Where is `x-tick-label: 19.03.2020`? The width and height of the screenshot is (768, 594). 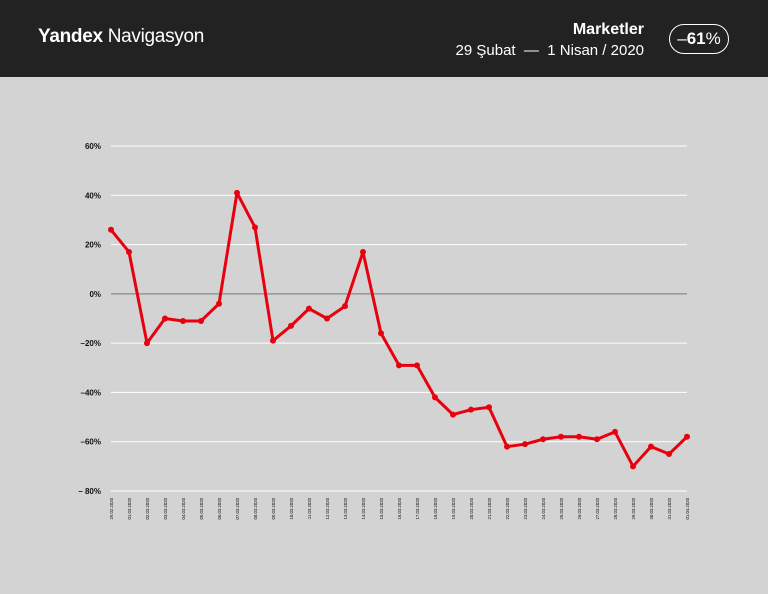 x-tick-label: 19.03.2020 is located at coordinates (453, 508).